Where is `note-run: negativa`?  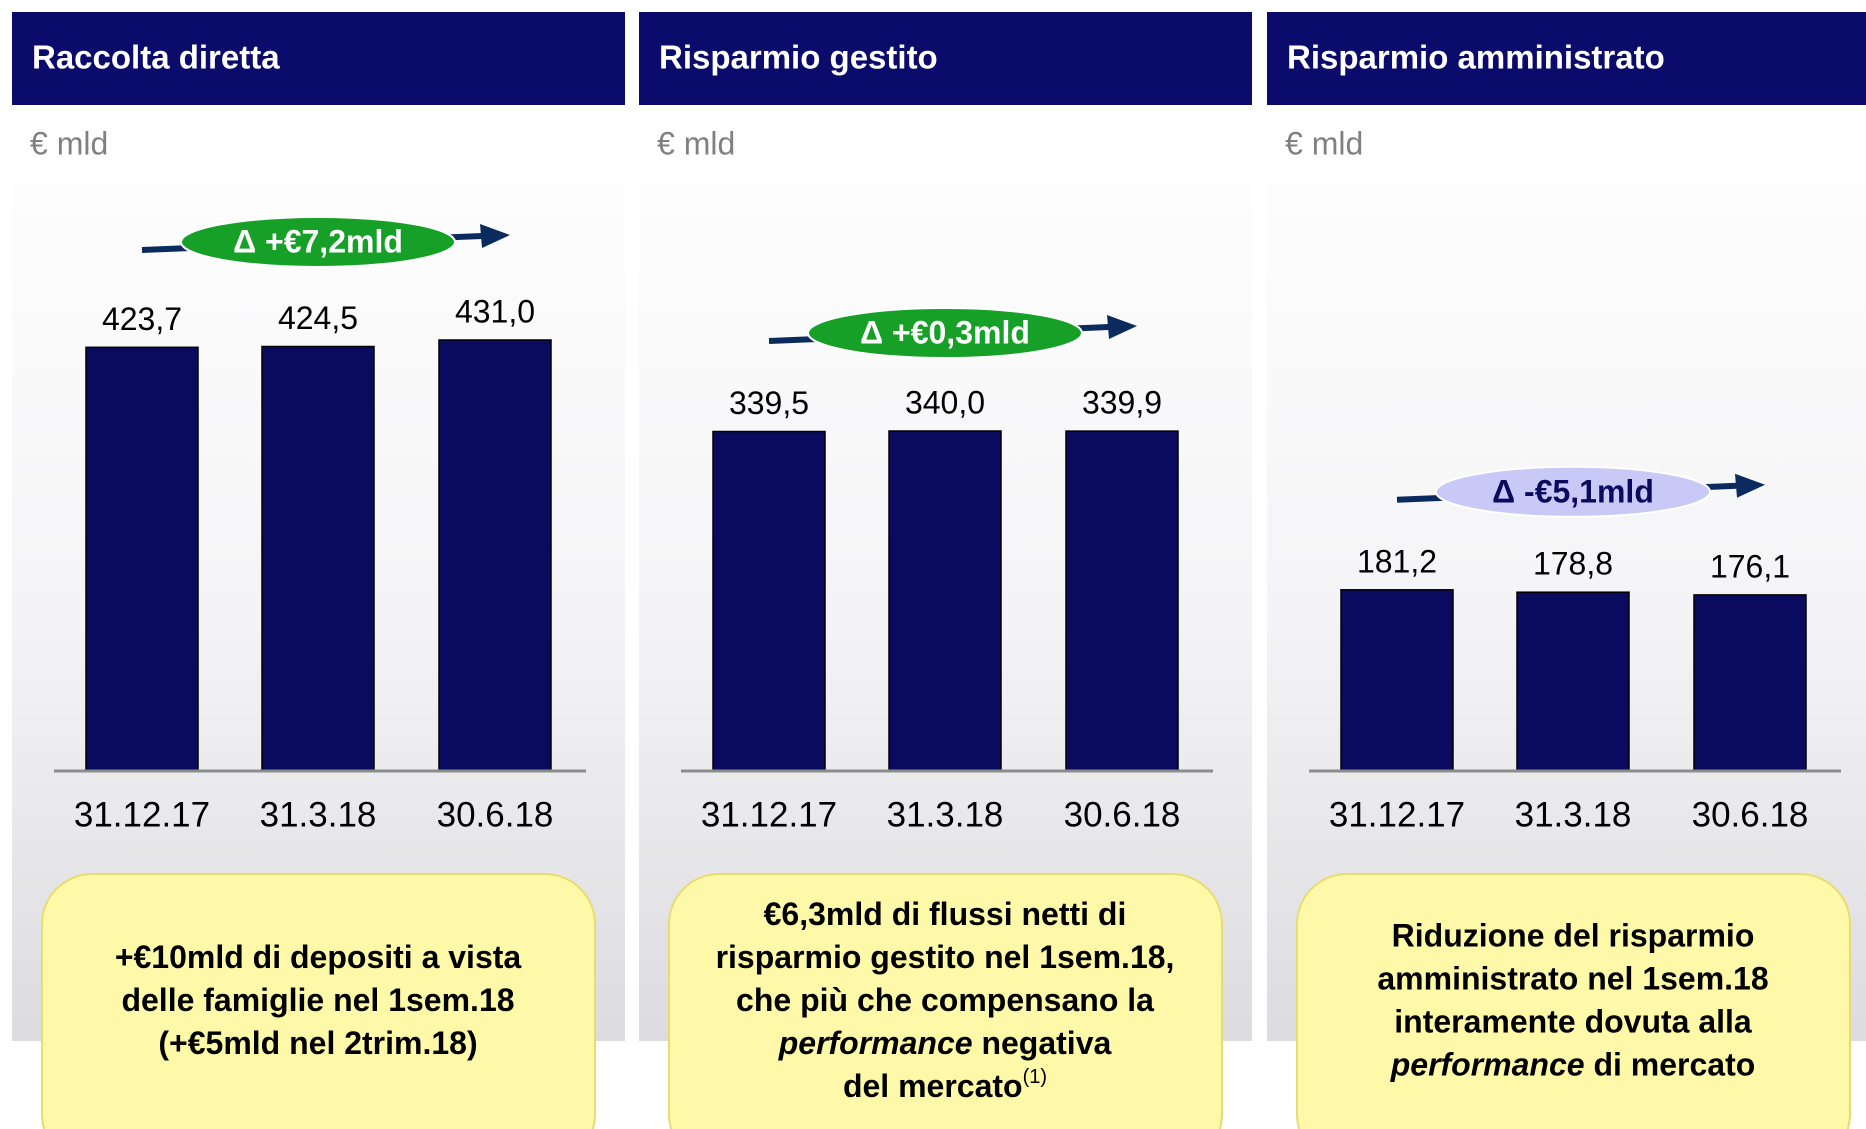
note-run: negativa is located at coordinates (1042, 1043).